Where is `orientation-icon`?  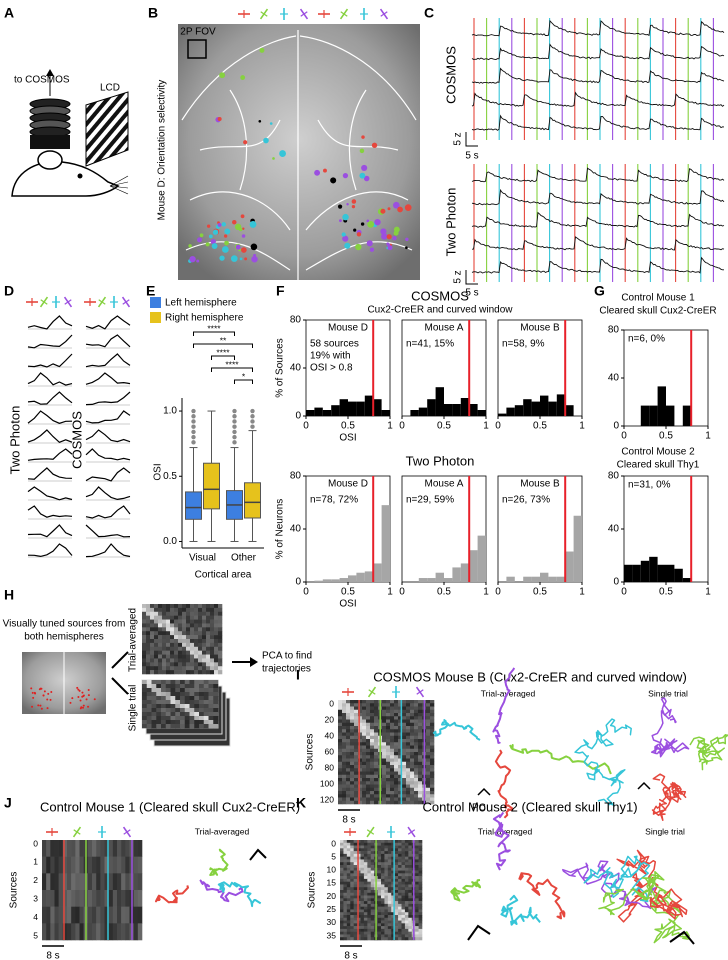
orientation-icon is located at coordinates (102, 832).